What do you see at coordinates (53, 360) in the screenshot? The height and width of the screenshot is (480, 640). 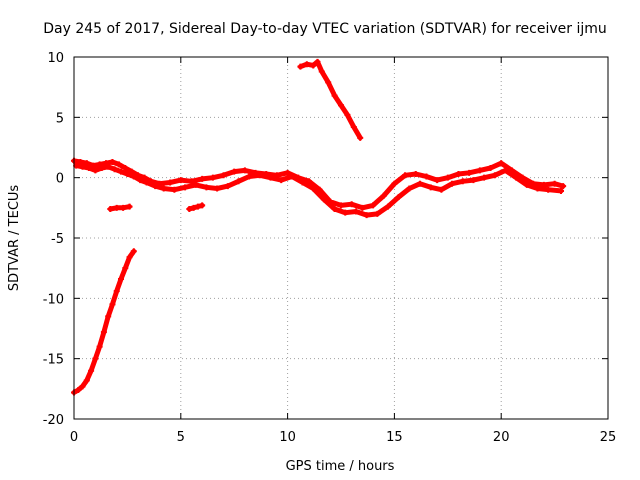 I see `y-tick-label: -15` at bounding box center [53, 360].